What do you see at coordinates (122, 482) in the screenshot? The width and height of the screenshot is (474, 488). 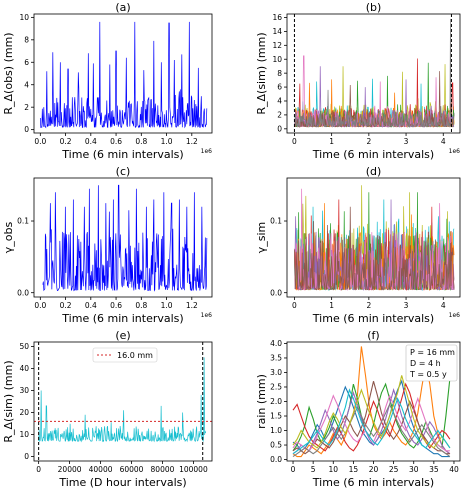 I see `x-axis-label: Time (D hour intervals)` at bounding box center [122, 482].